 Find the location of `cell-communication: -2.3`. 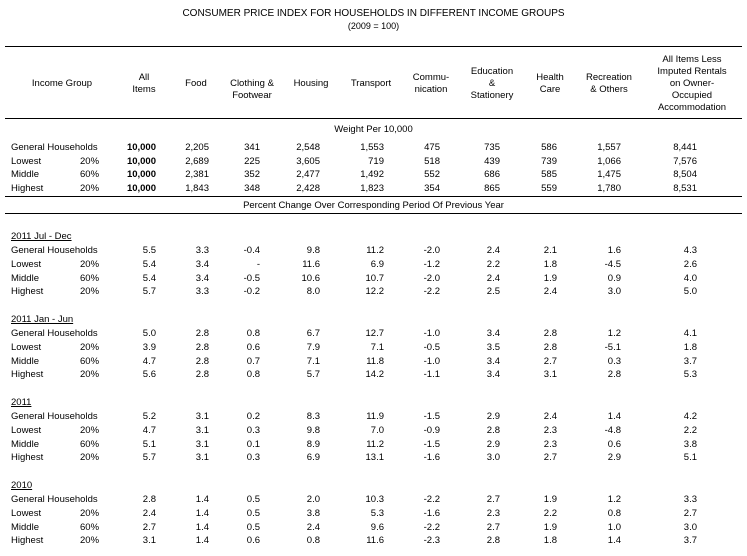

cell-communication: -2.3 is located at coordinates (431, 541).